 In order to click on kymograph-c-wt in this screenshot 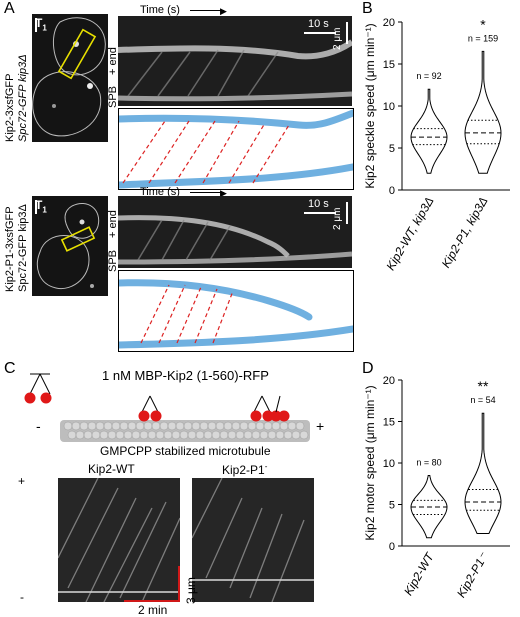, I will do `click(119, 540)`.